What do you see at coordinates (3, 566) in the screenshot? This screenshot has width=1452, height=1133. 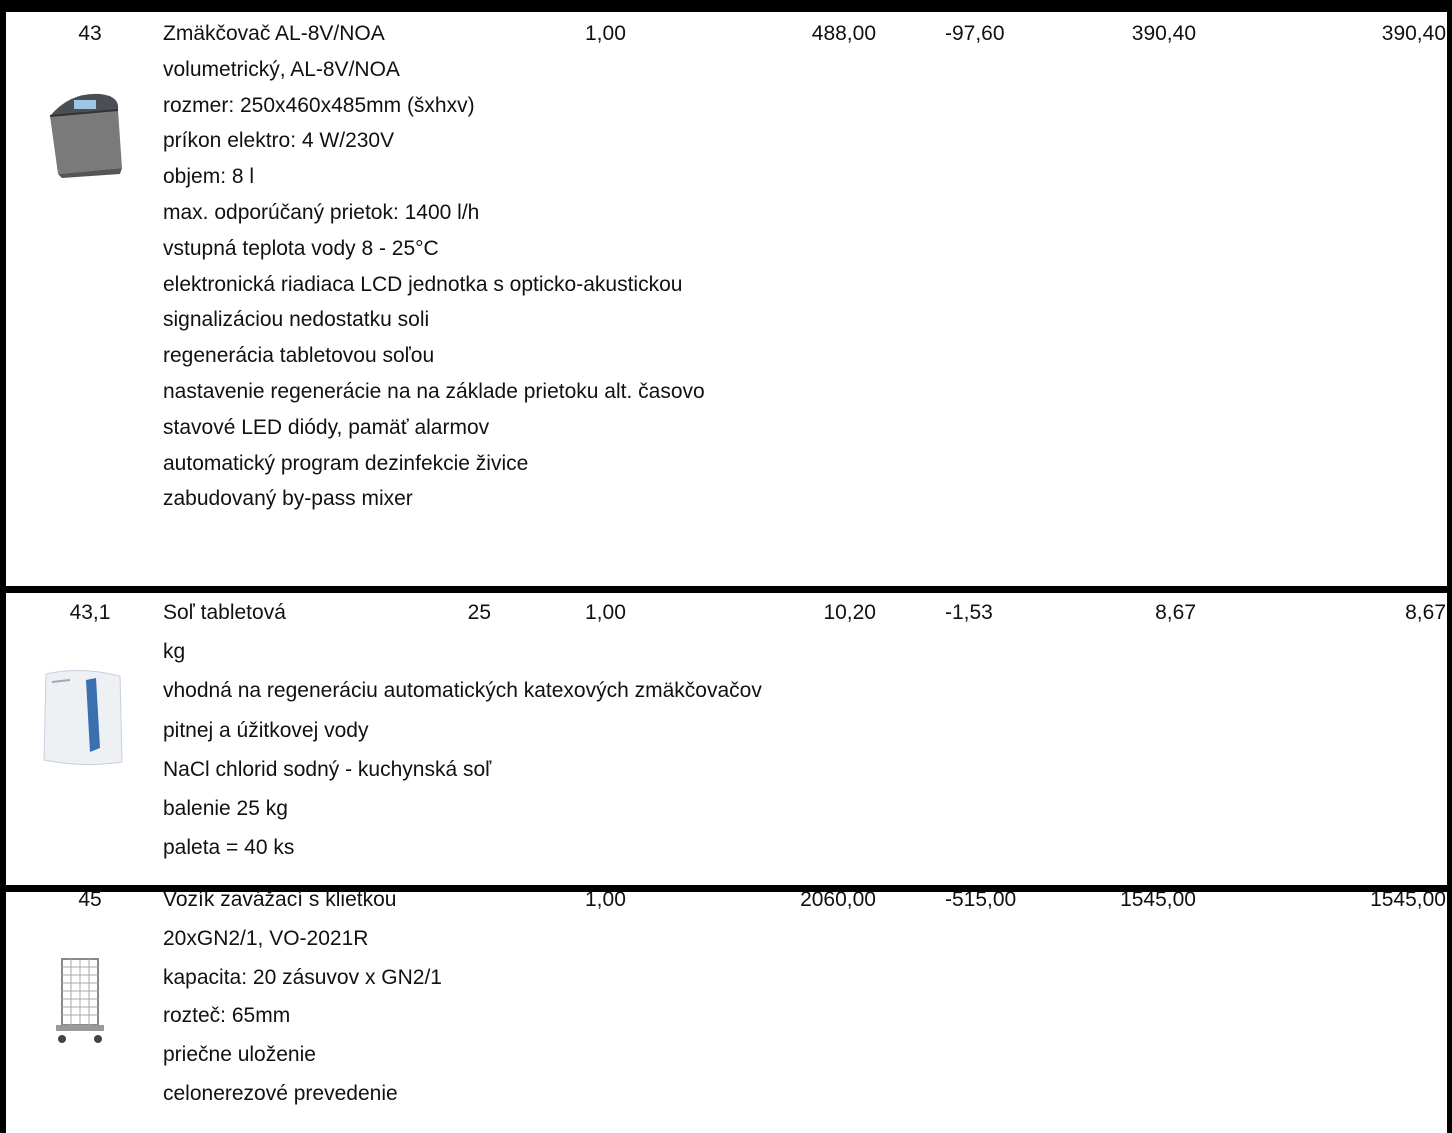 I see `border-left` at bounding box center [3, 566].